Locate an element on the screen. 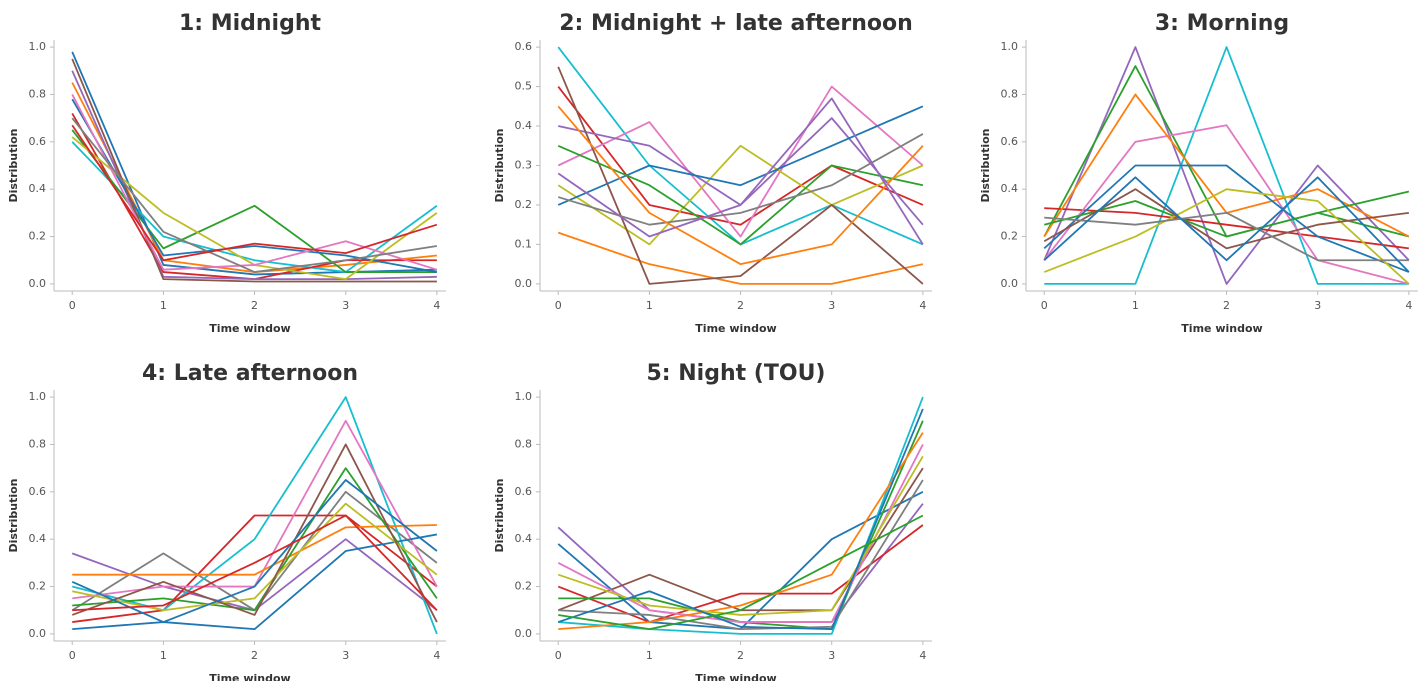  y-tick-label: 0.3 is located at coordinates (524, 165).